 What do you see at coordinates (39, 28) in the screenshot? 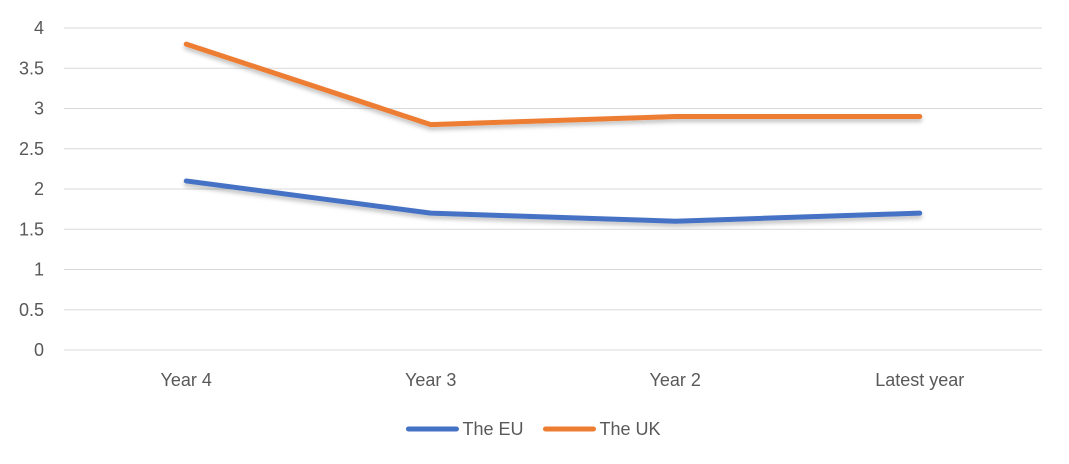
I see `y-tick-label: 4` at bounding box center [39, 28].